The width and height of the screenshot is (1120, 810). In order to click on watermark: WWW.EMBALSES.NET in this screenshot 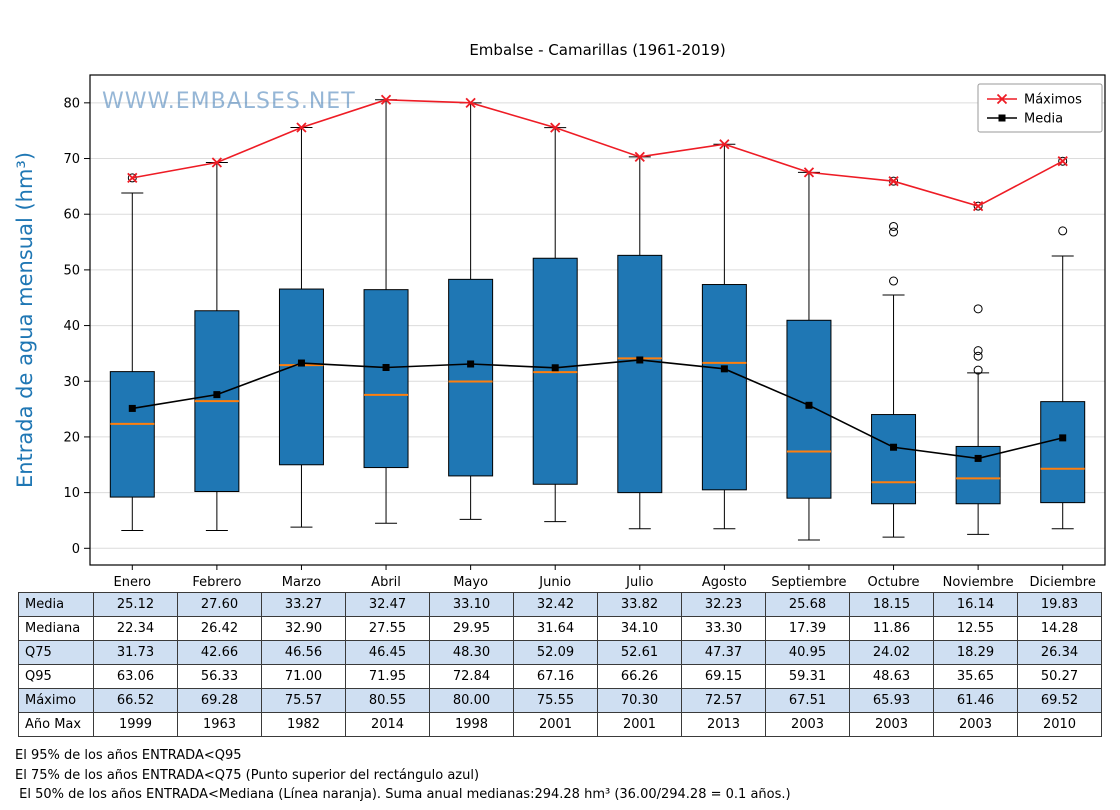, I will do `click(229, 101)`.